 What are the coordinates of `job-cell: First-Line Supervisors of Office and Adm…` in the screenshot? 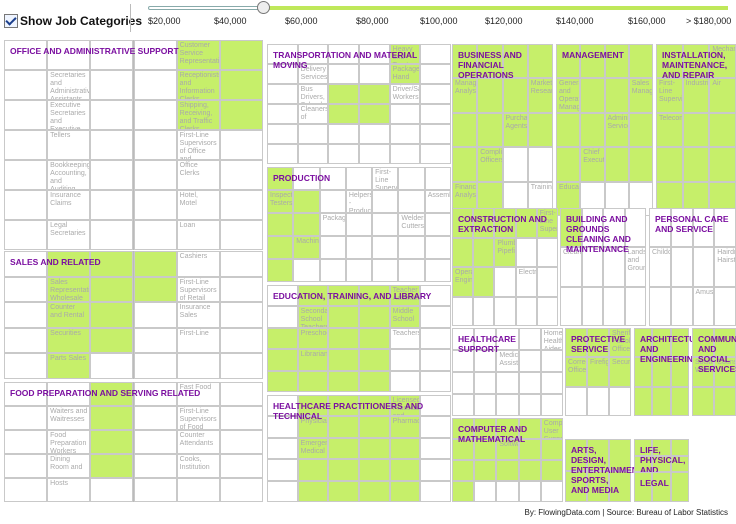 It's located at (198, 145).